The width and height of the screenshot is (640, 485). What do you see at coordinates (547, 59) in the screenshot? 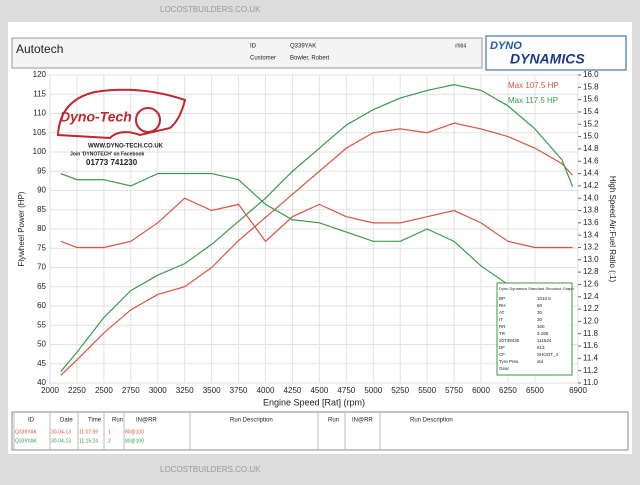
I see `brand: DYNAMICS` at bounding box center [547, 59].